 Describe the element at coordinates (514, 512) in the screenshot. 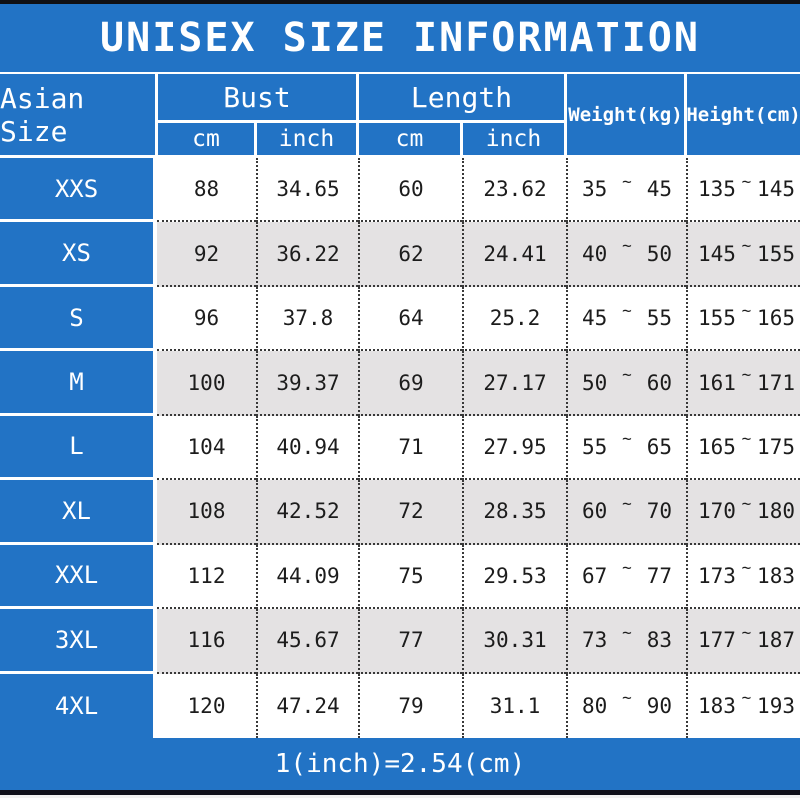

I see `length-inch-value: 28.35` at that location.